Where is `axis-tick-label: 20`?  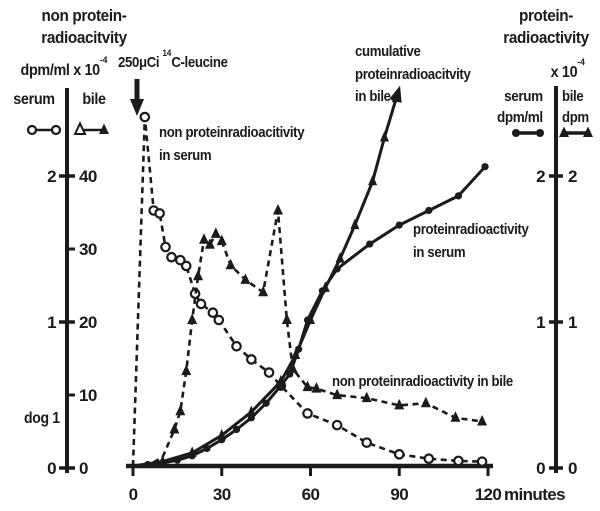
axis-tick-label: 20 is located at coordinates (88, 322).